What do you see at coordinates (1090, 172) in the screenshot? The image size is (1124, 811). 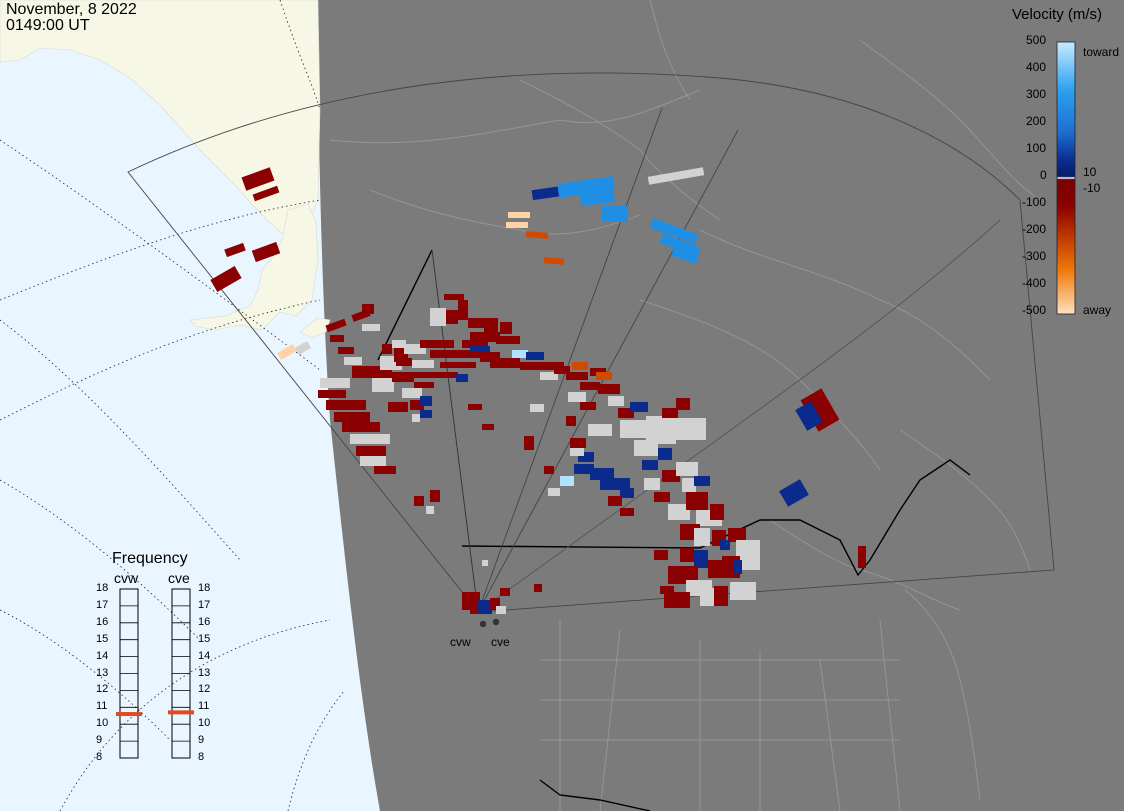 I see `velocity-plus10-label: 10` at bounding box center [1090, 172].